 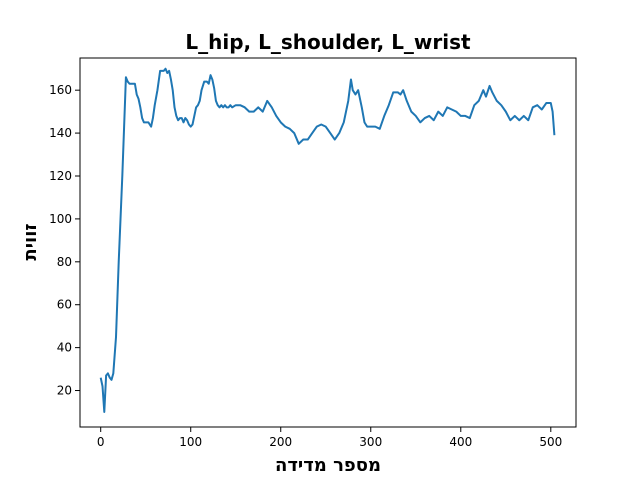 What do you see at coordinates (64, 348) in the screenshot?
I see `y-tick-label: 40` at bounding box center [64, 348].